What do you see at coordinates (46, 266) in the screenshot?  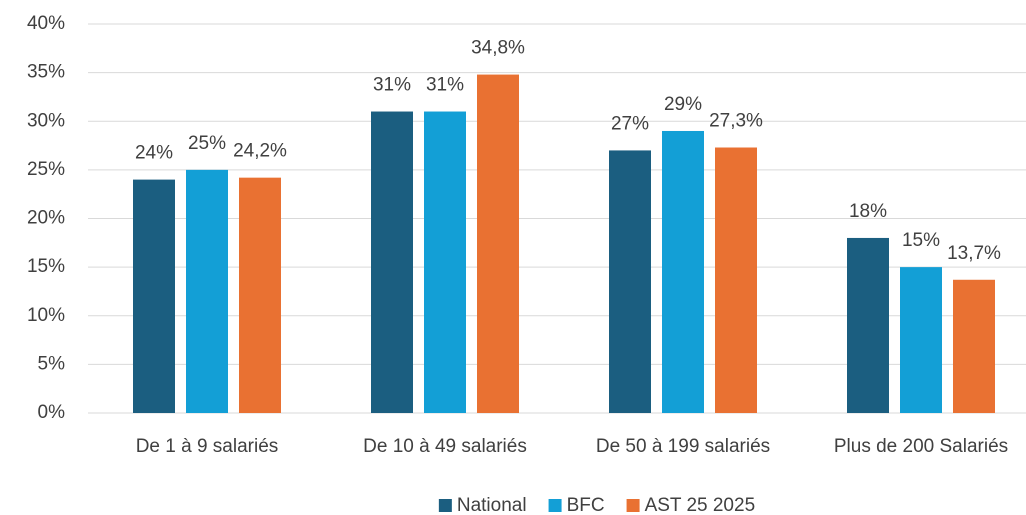 I see `y-tick-label: 15%` at bounding box center [46, 266].